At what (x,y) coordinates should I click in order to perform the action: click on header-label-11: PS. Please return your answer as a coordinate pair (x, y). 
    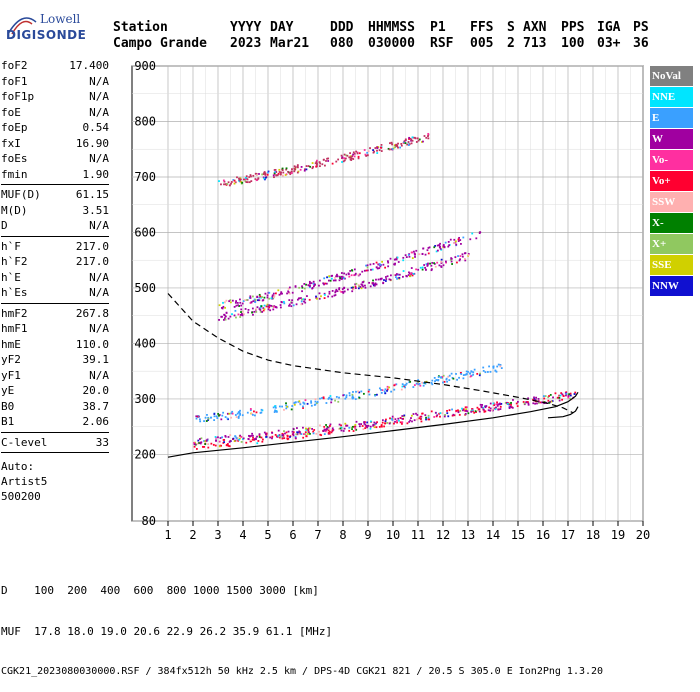
    Looking at the image, I should click on (641, 27).